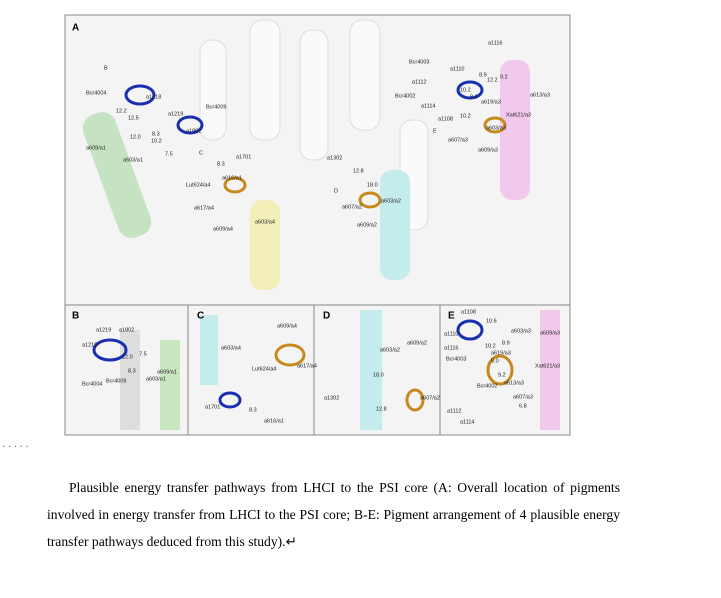 Image resolution: width=721 pixels, height=598 pixels. I want to click on pigment-label: 10.6, so click(491, 321).